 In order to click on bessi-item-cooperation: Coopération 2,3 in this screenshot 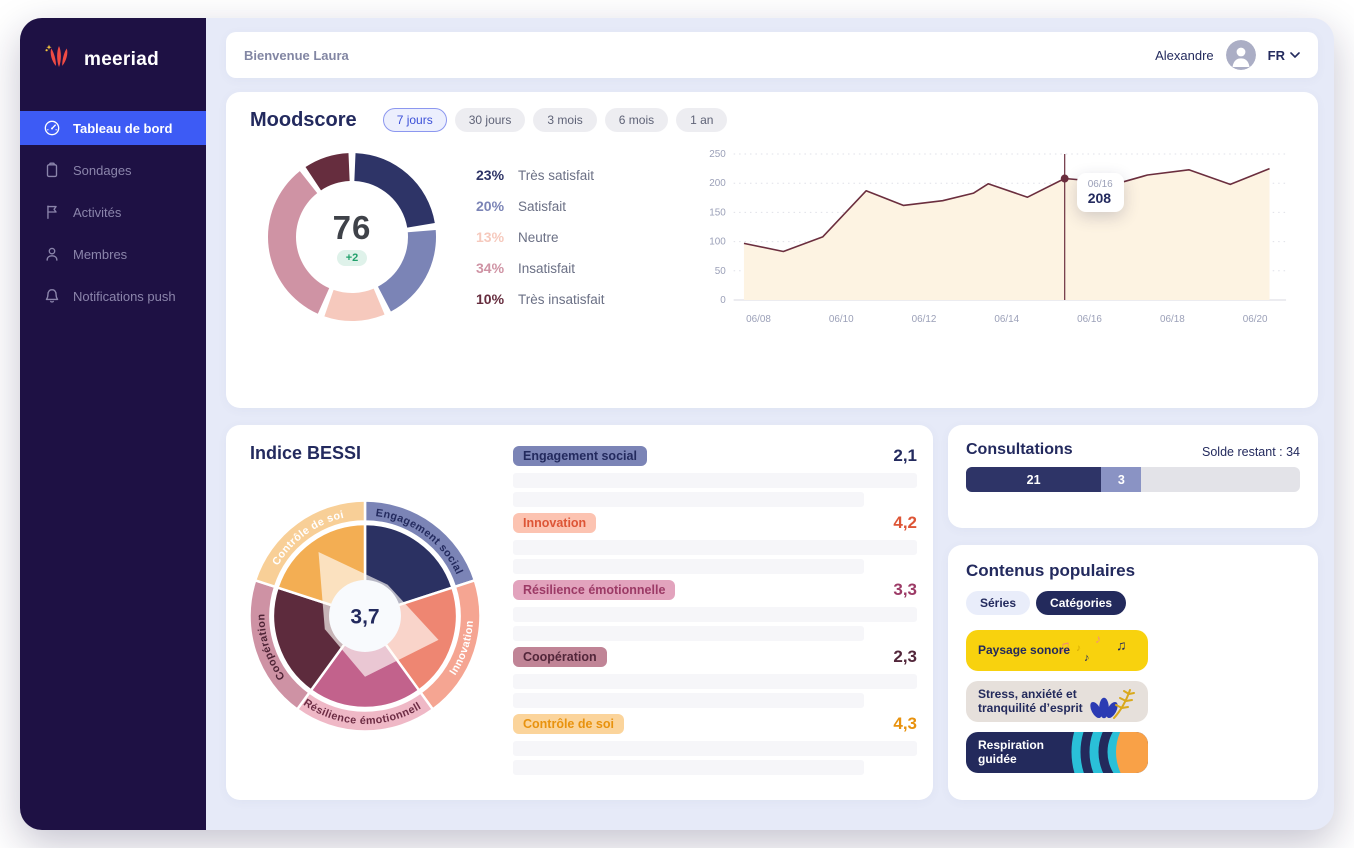, I will do `click(715, 677)`.